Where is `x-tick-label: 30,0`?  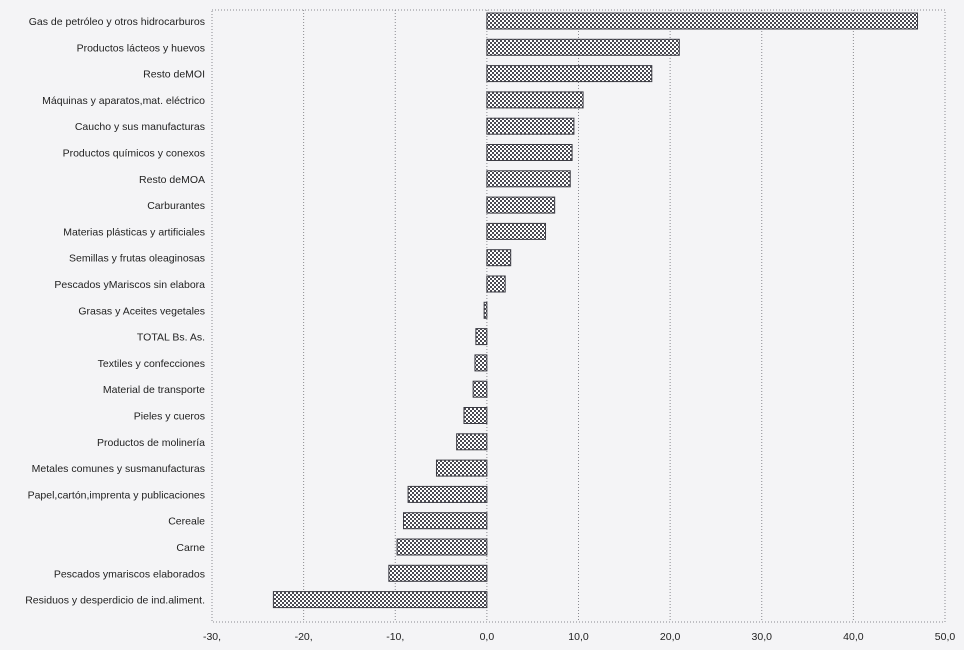
x-tick-label: 30,0 is located at coordinates (762, 637).